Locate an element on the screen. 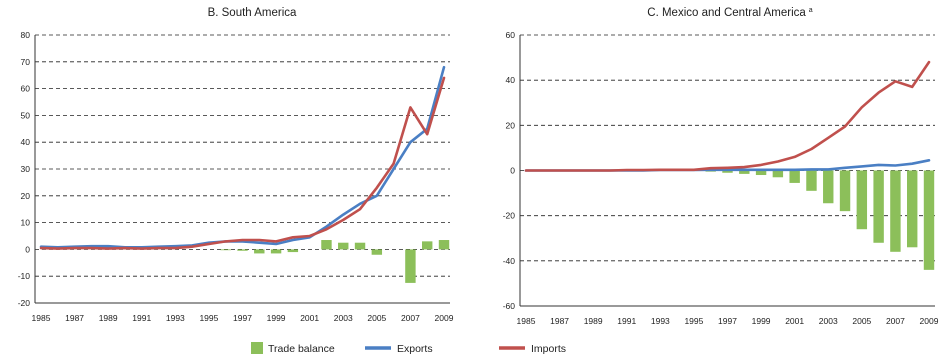 The width and height of the screenshot is (939, 361). legend-label-imports: Imports is located at coordinates (548, 349).